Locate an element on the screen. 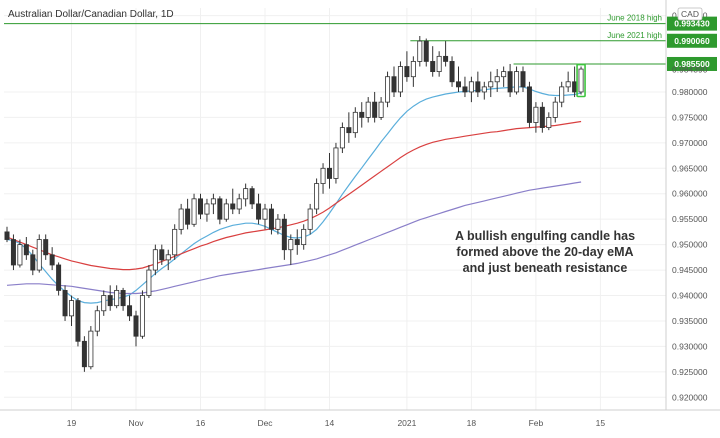 The height and width of the screenshot is (438, 720). y-tick-label: 0.980000 is located at coordinates (690, 92).